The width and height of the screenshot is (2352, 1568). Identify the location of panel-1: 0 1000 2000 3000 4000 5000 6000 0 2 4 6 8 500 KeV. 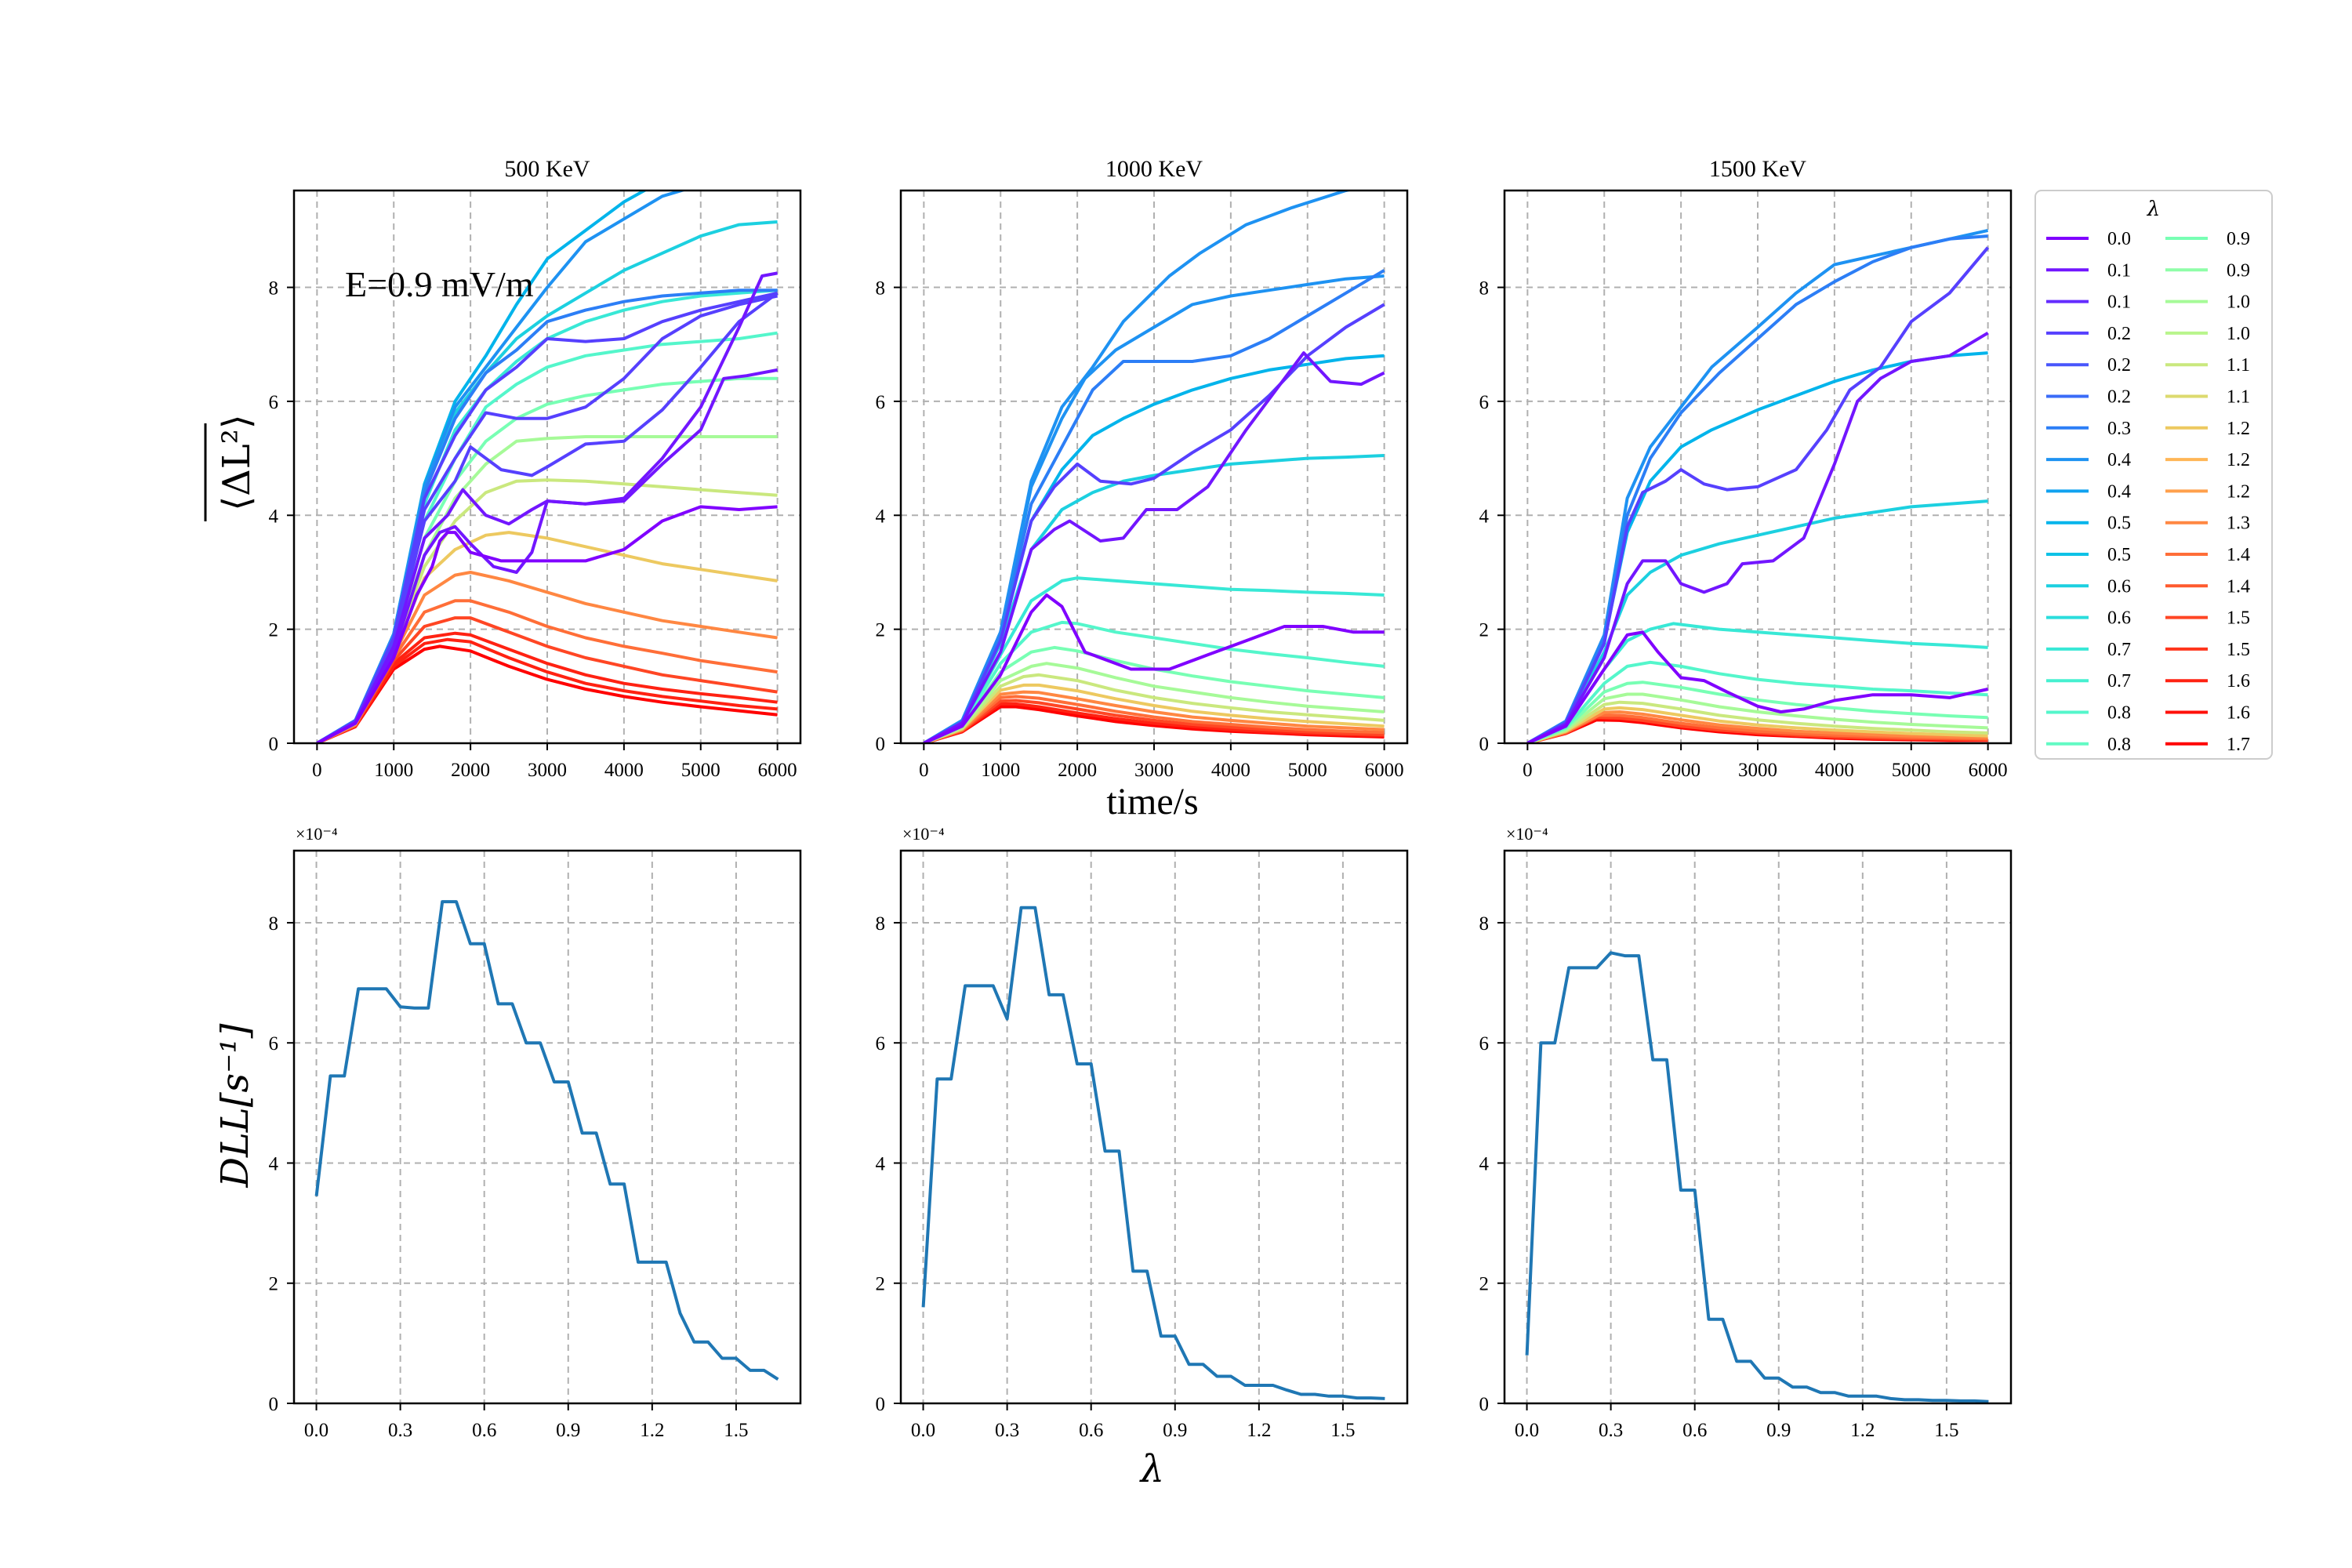
(535, 469).